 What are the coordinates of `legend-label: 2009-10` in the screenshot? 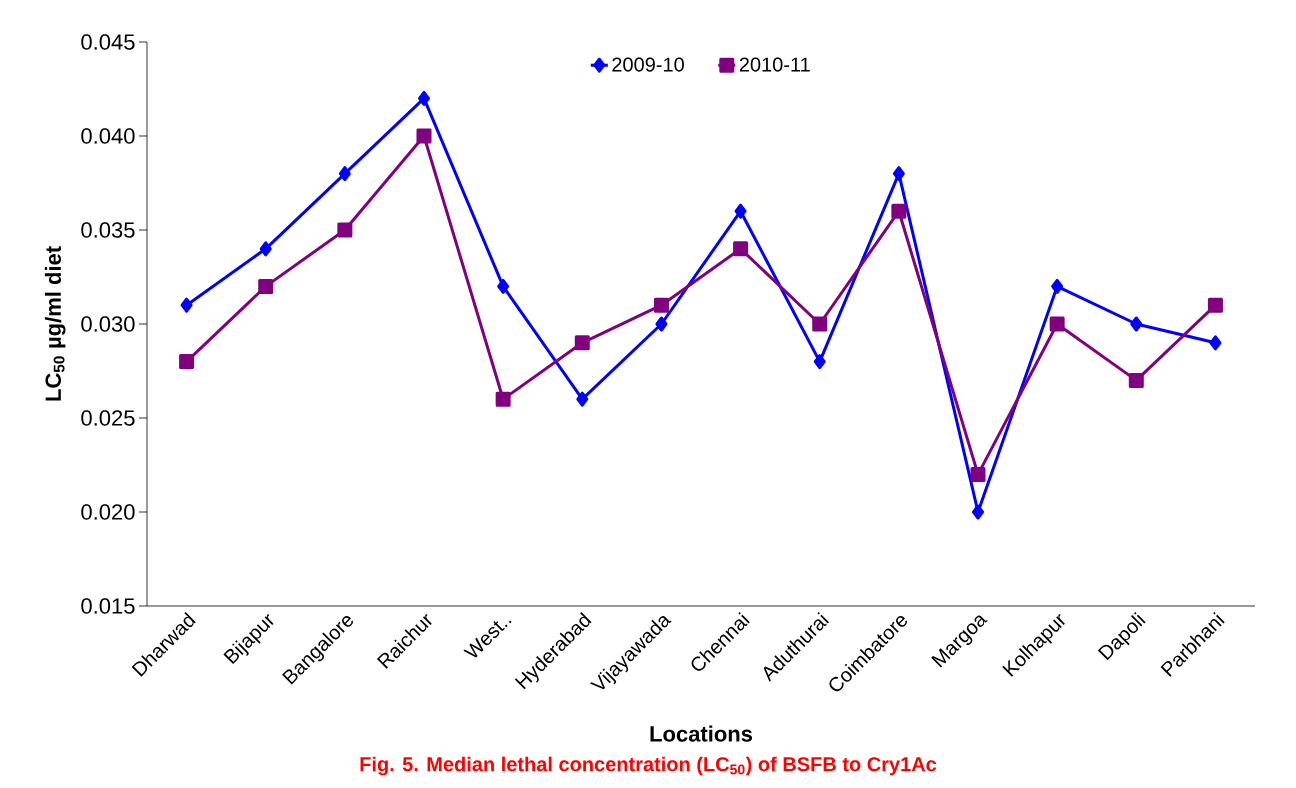 It's located at (648, 64).